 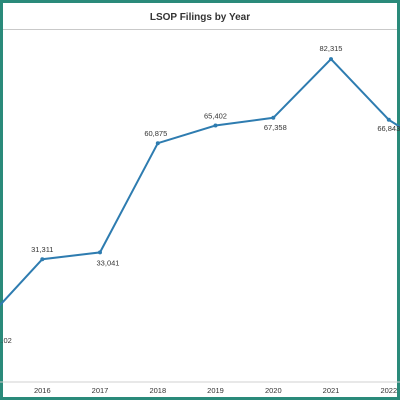 I want to click on data-label: 65,402, so click(x=215, y=116).